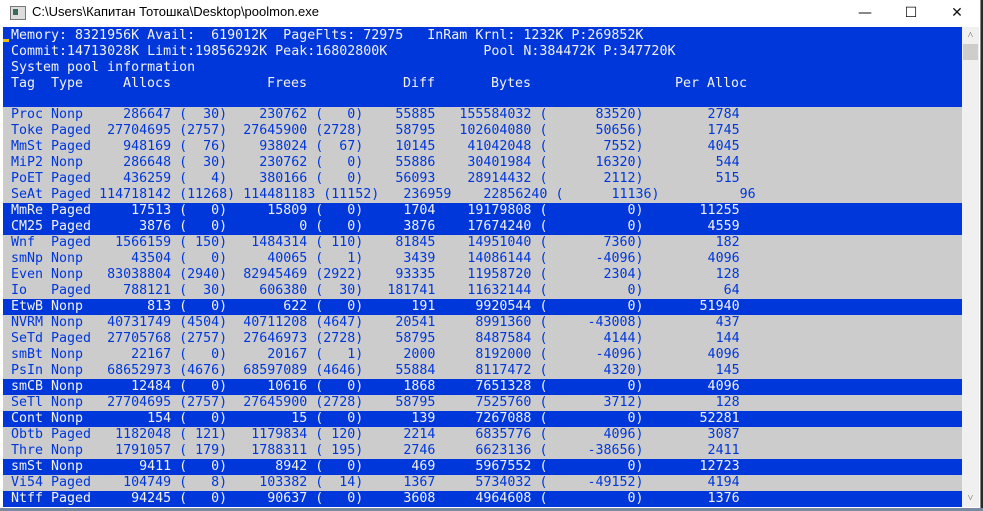 The image size is (983, 511). Describe the element at coordinates (587, 162) in the screenshot. I see `cell-bytes-delta: ( 16320)` at that location.